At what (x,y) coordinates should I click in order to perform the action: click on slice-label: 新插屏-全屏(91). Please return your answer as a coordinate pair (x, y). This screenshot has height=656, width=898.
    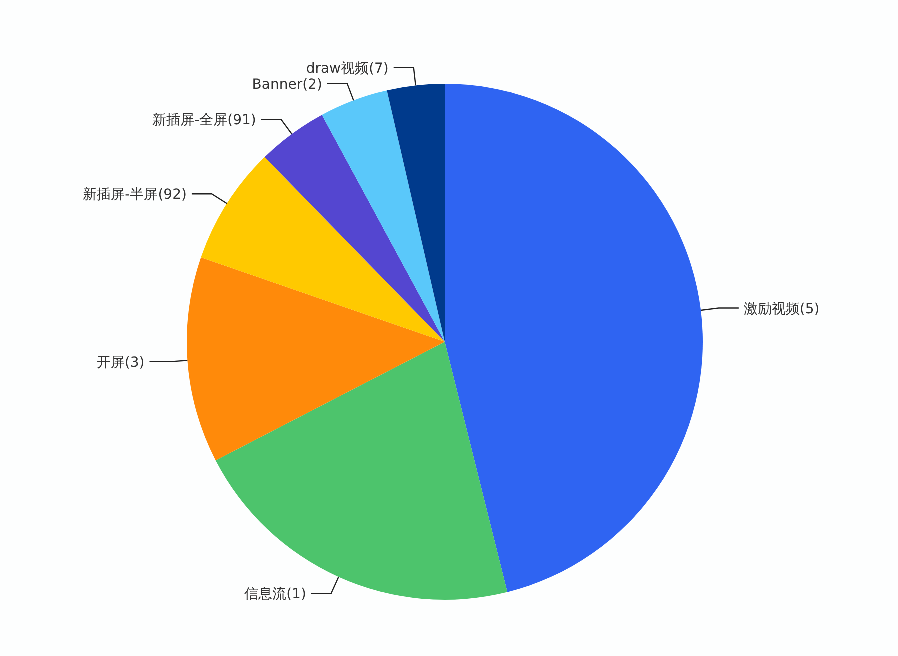
    Looking at the image, I should click on (204, 120).